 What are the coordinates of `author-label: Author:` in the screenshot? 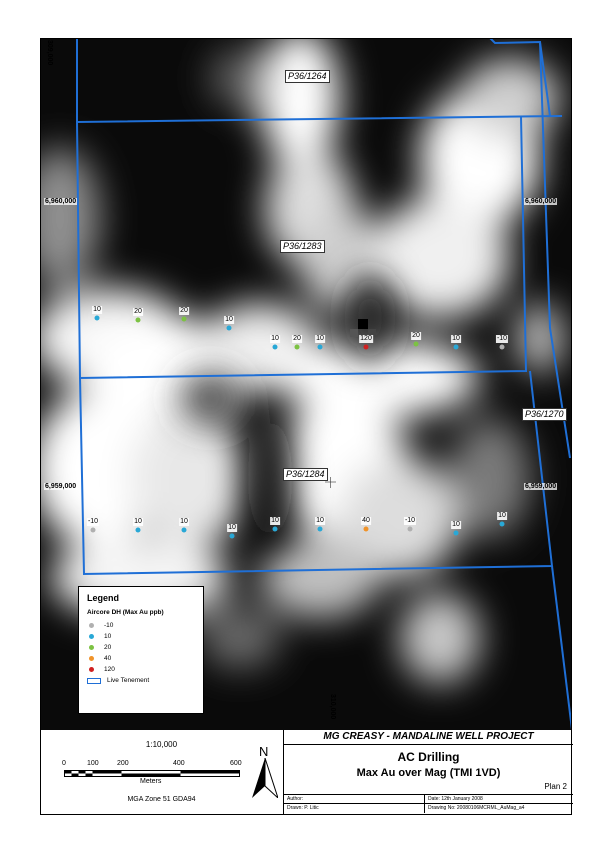 It's located at (295, 799).